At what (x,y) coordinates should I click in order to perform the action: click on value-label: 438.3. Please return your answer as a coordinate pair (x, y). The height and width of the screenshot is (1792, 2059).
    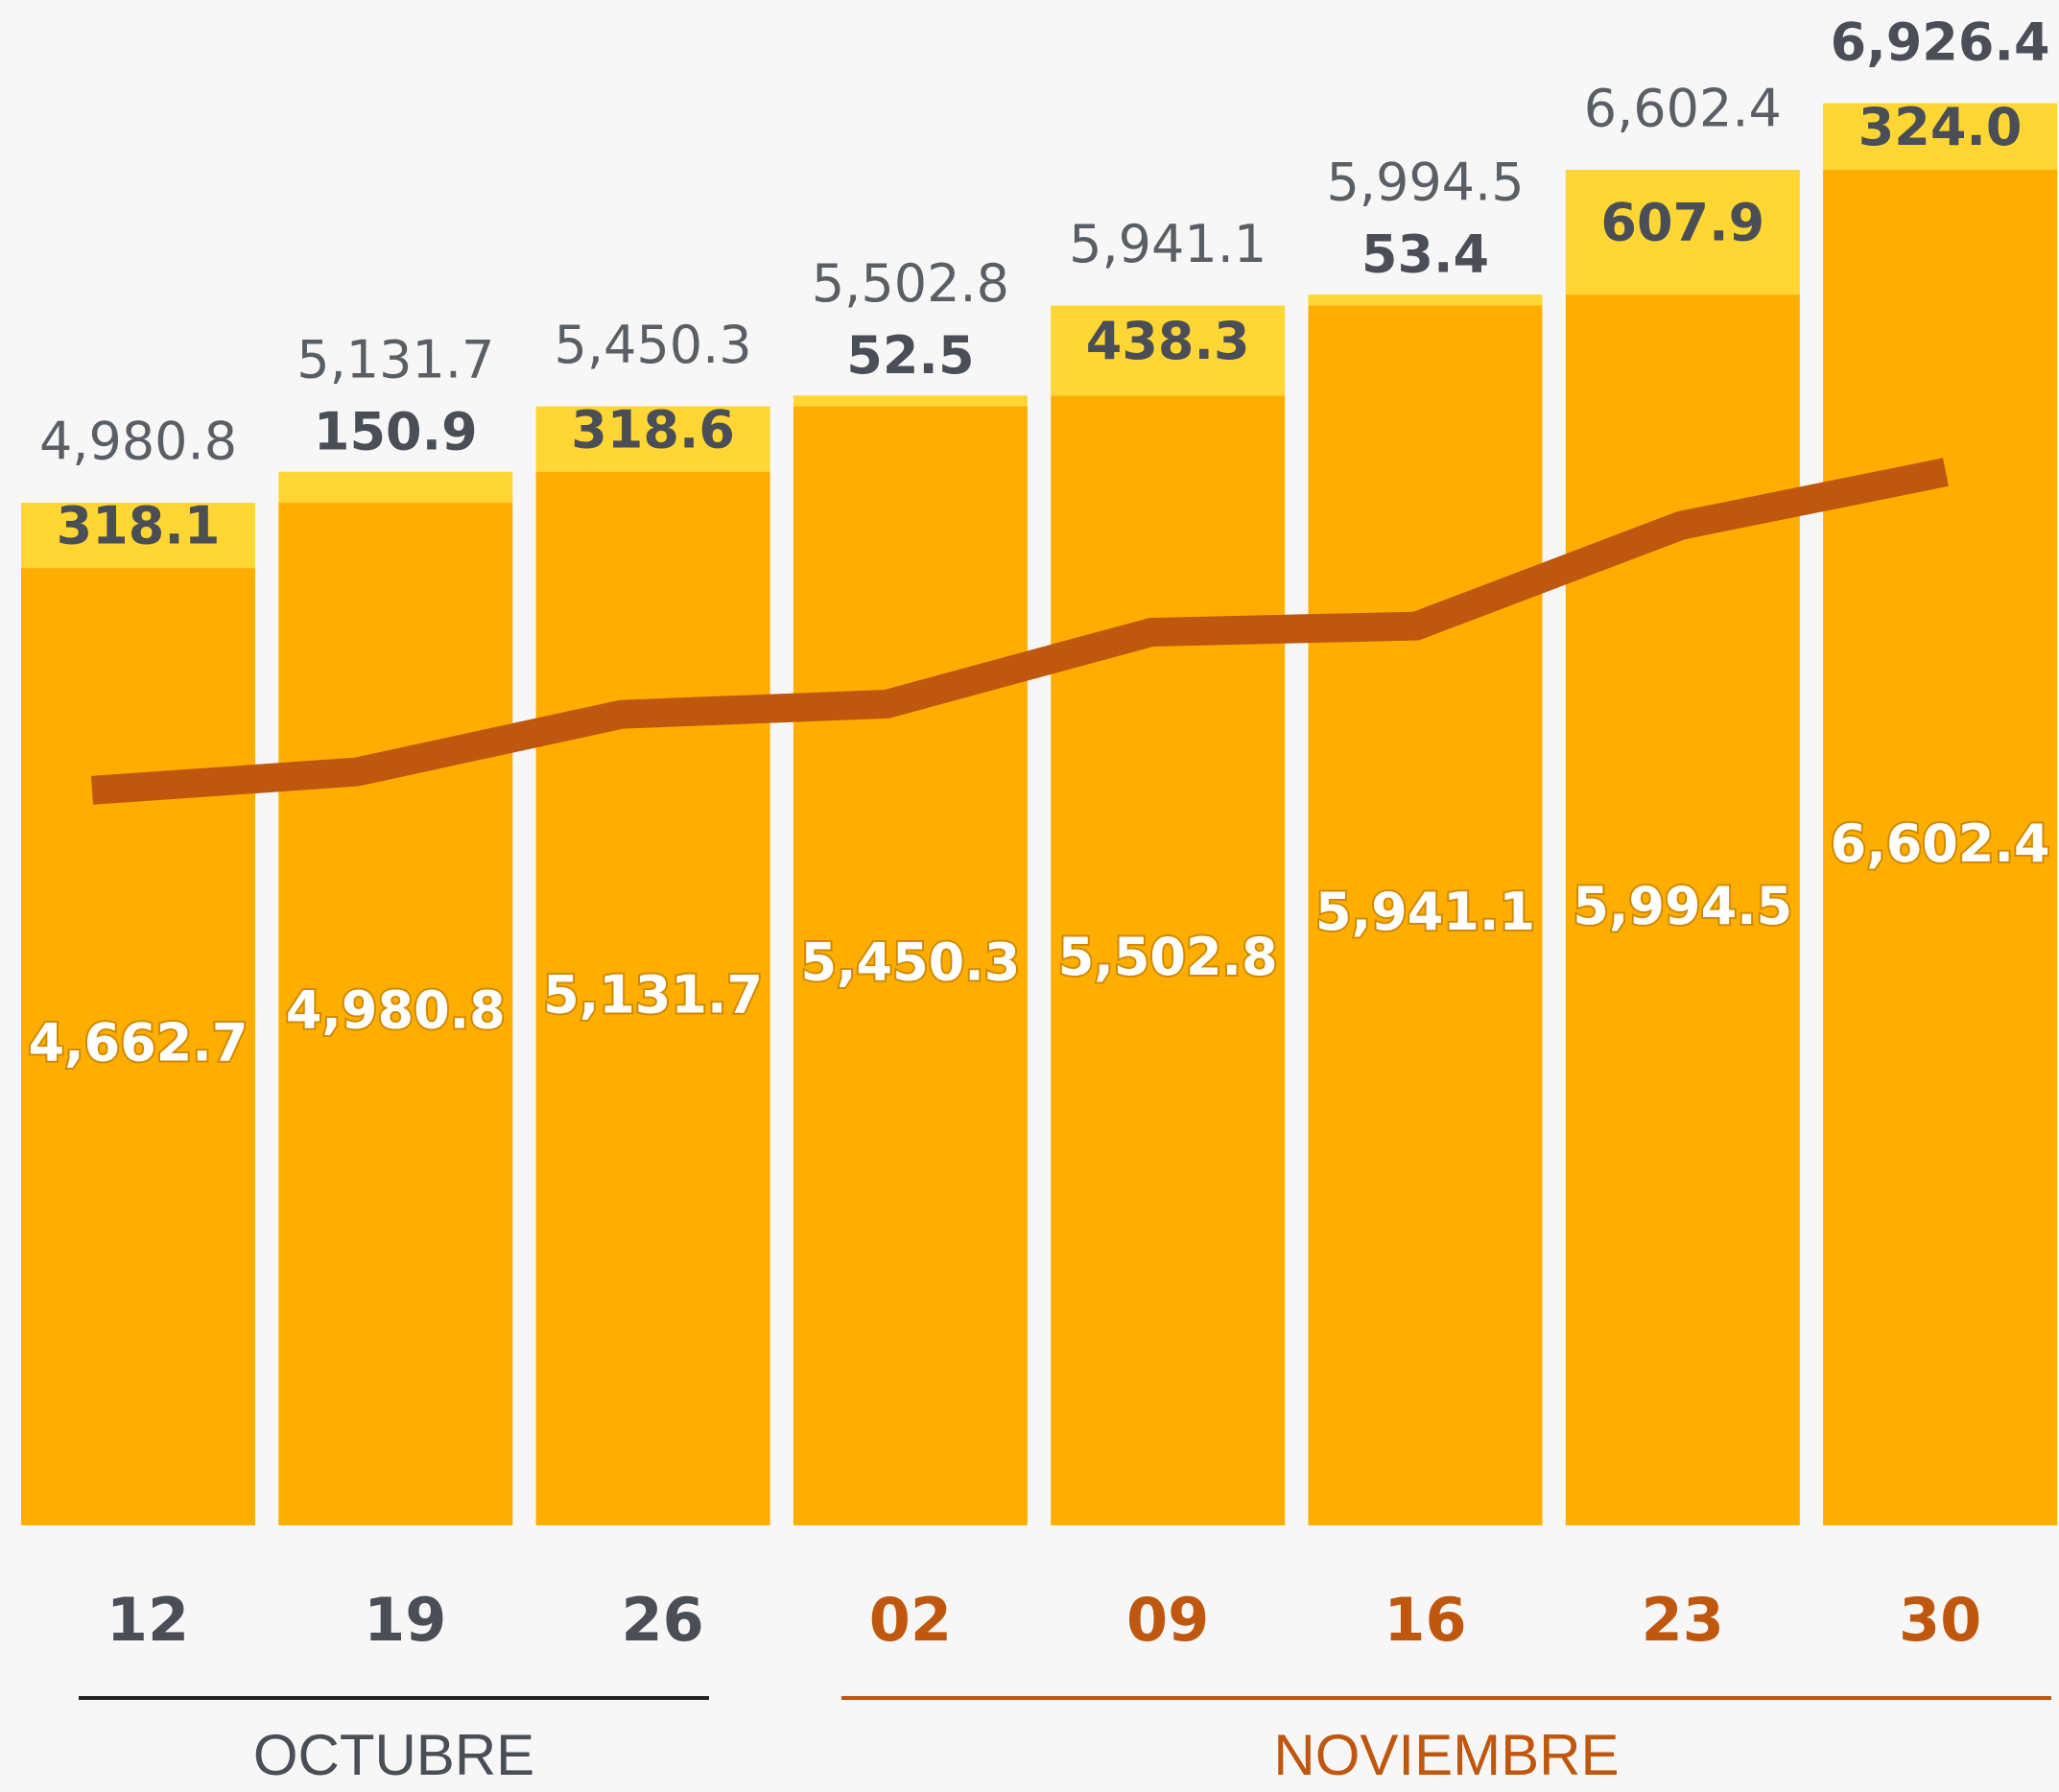
    Looking at the image, I should click on (1168, 341).